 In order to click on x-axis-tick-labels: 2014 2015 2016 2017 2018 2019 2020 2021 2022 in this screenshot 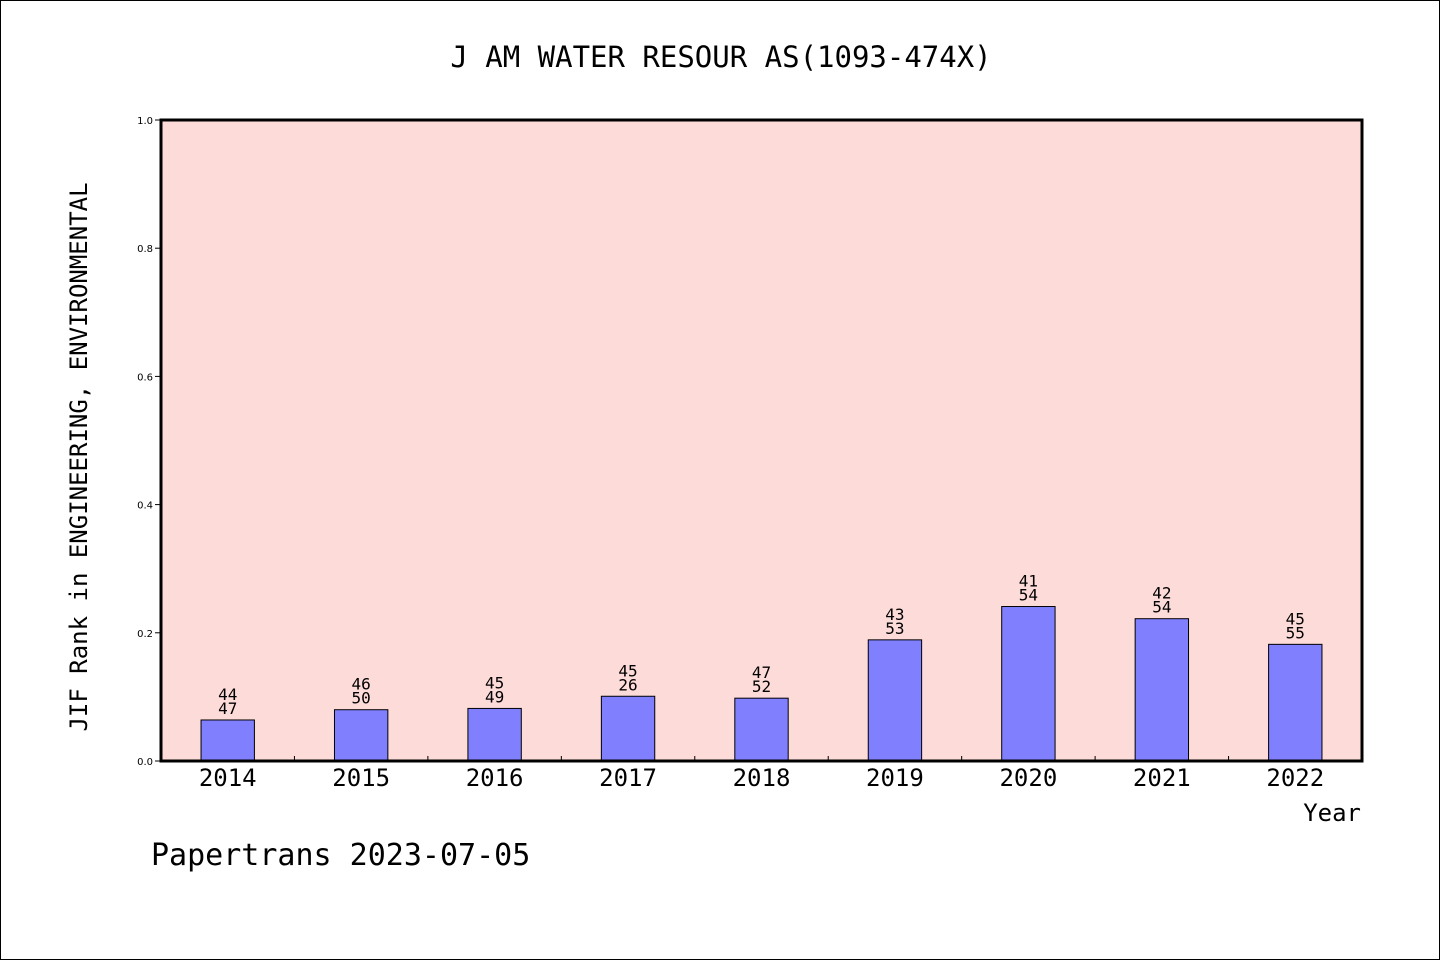, I will do `click(761, 778)`.